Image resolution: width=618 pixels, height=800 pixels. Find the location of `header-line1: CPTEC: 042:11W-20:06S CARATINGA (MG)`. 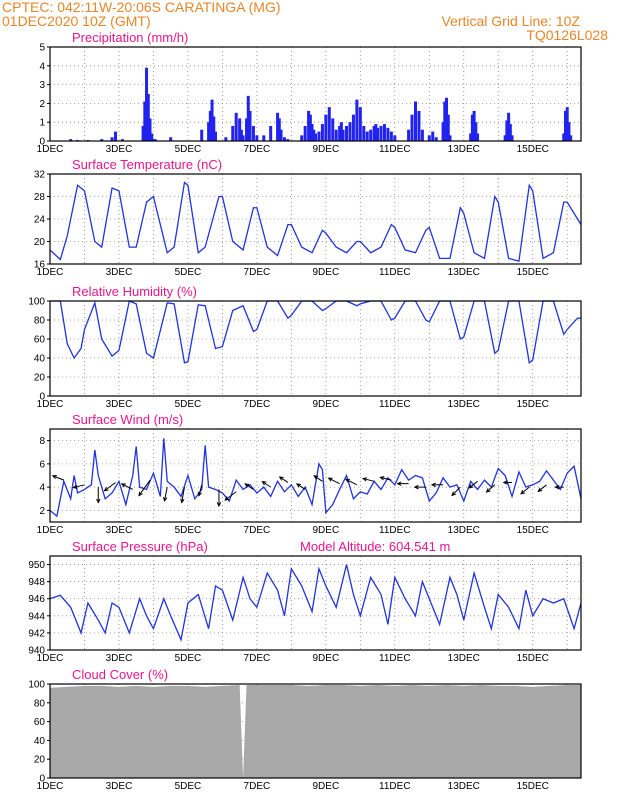

header-line1: CPTEC: 042:11W-20:06S CARATINGA (MG) is located at coordinates (141, 7).